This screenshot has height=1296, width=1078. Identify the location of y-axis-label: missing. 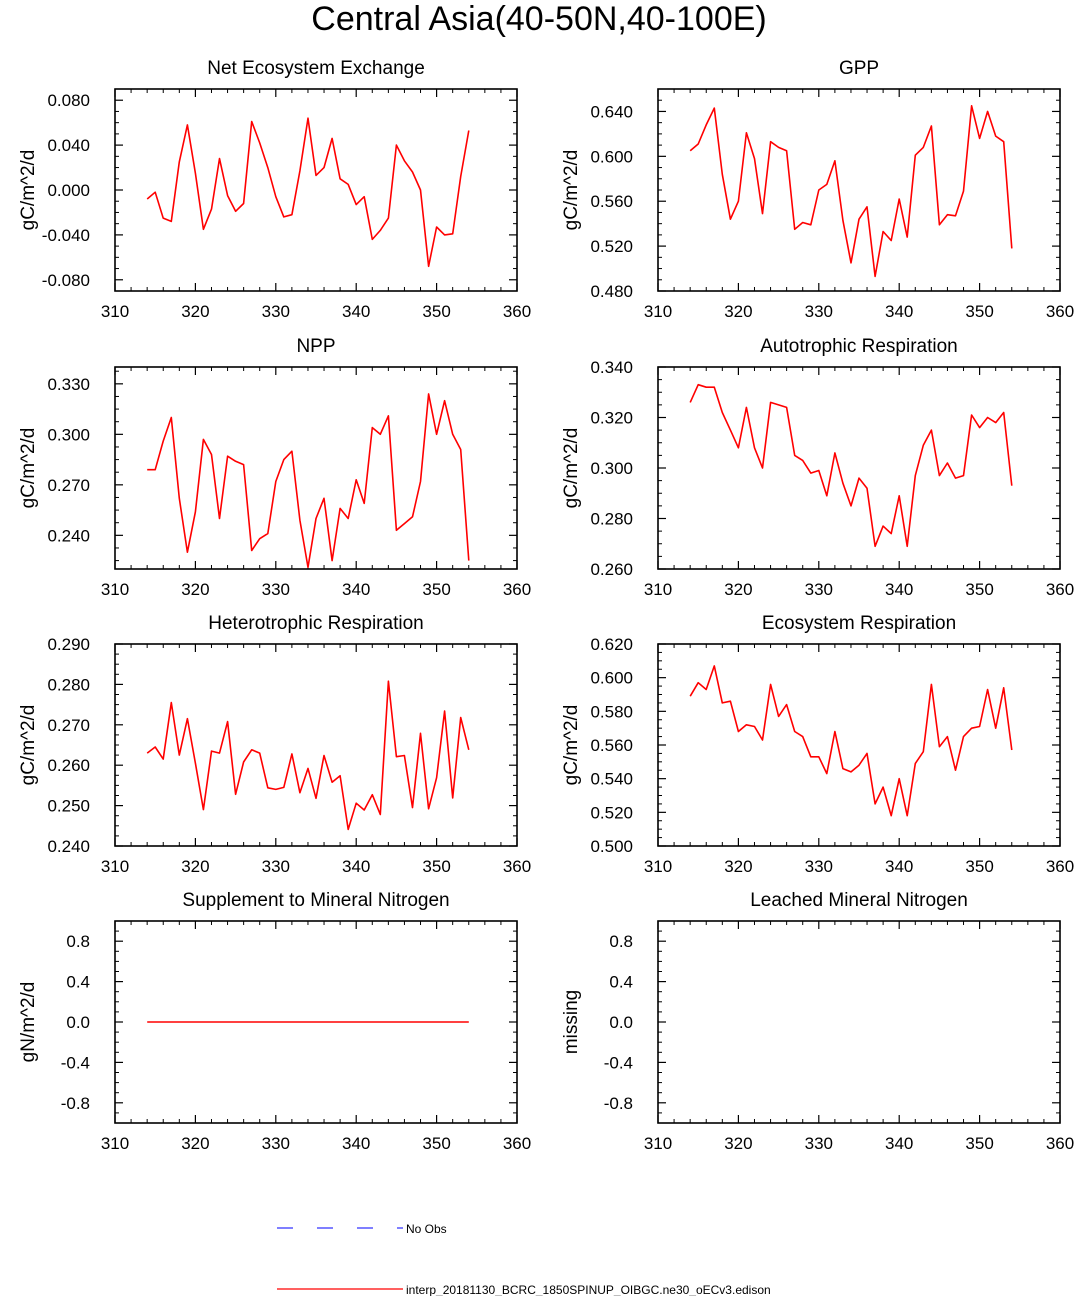
(571, 1022).